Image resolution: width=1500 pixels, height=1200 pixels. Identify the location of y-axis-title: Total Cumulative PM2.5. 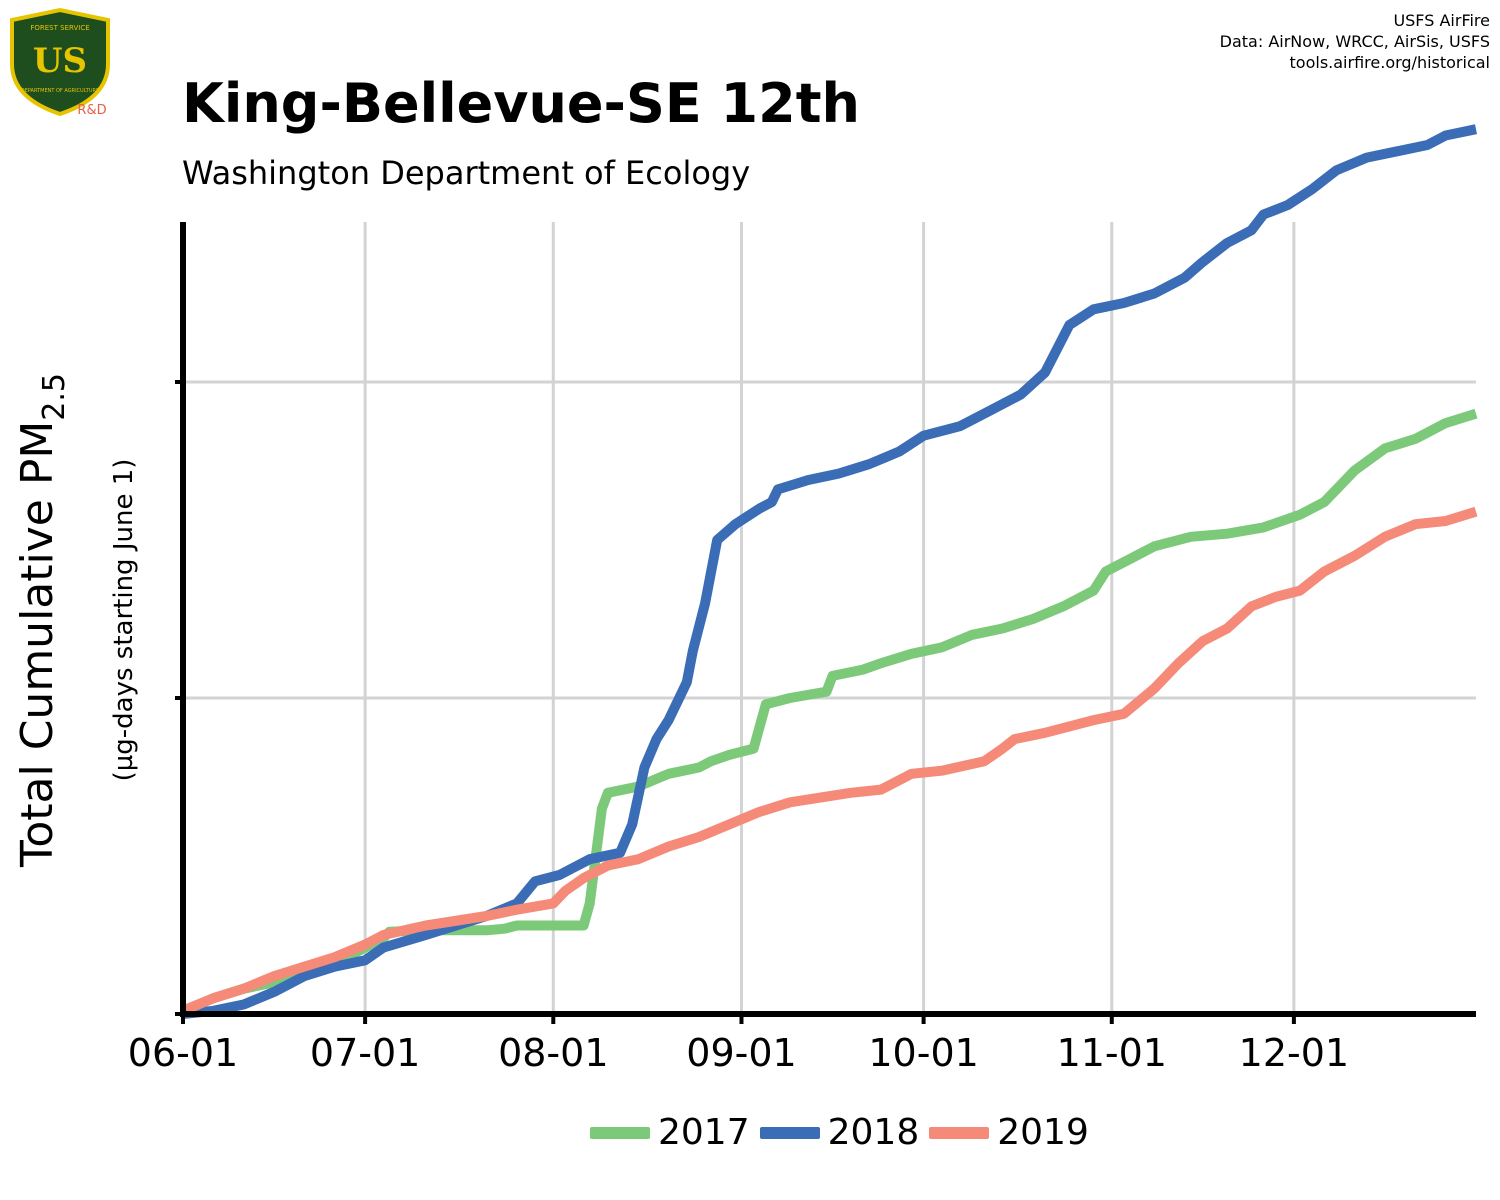
(42, 620).